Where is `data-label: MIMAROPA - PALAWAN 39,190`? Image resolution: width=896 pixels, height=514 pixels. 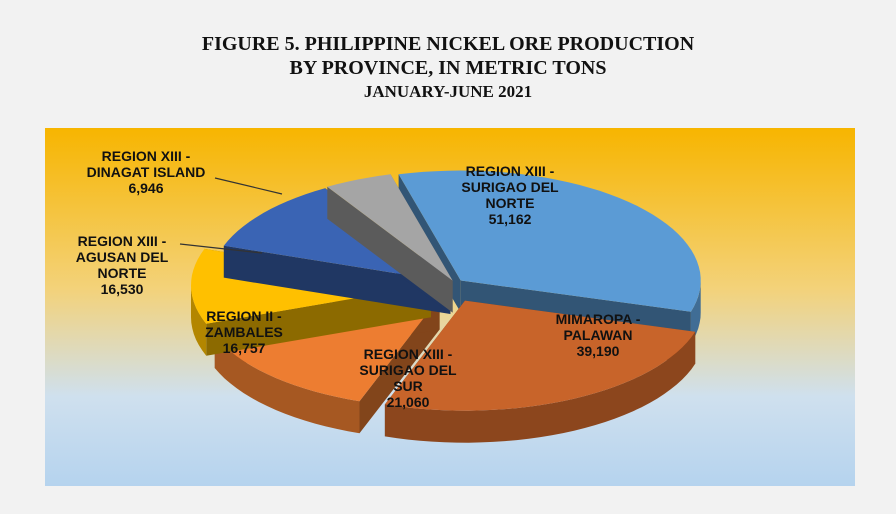
data-label: MIMAROPA - PALAWAN 39,190 is located at coordinates (598, 335).